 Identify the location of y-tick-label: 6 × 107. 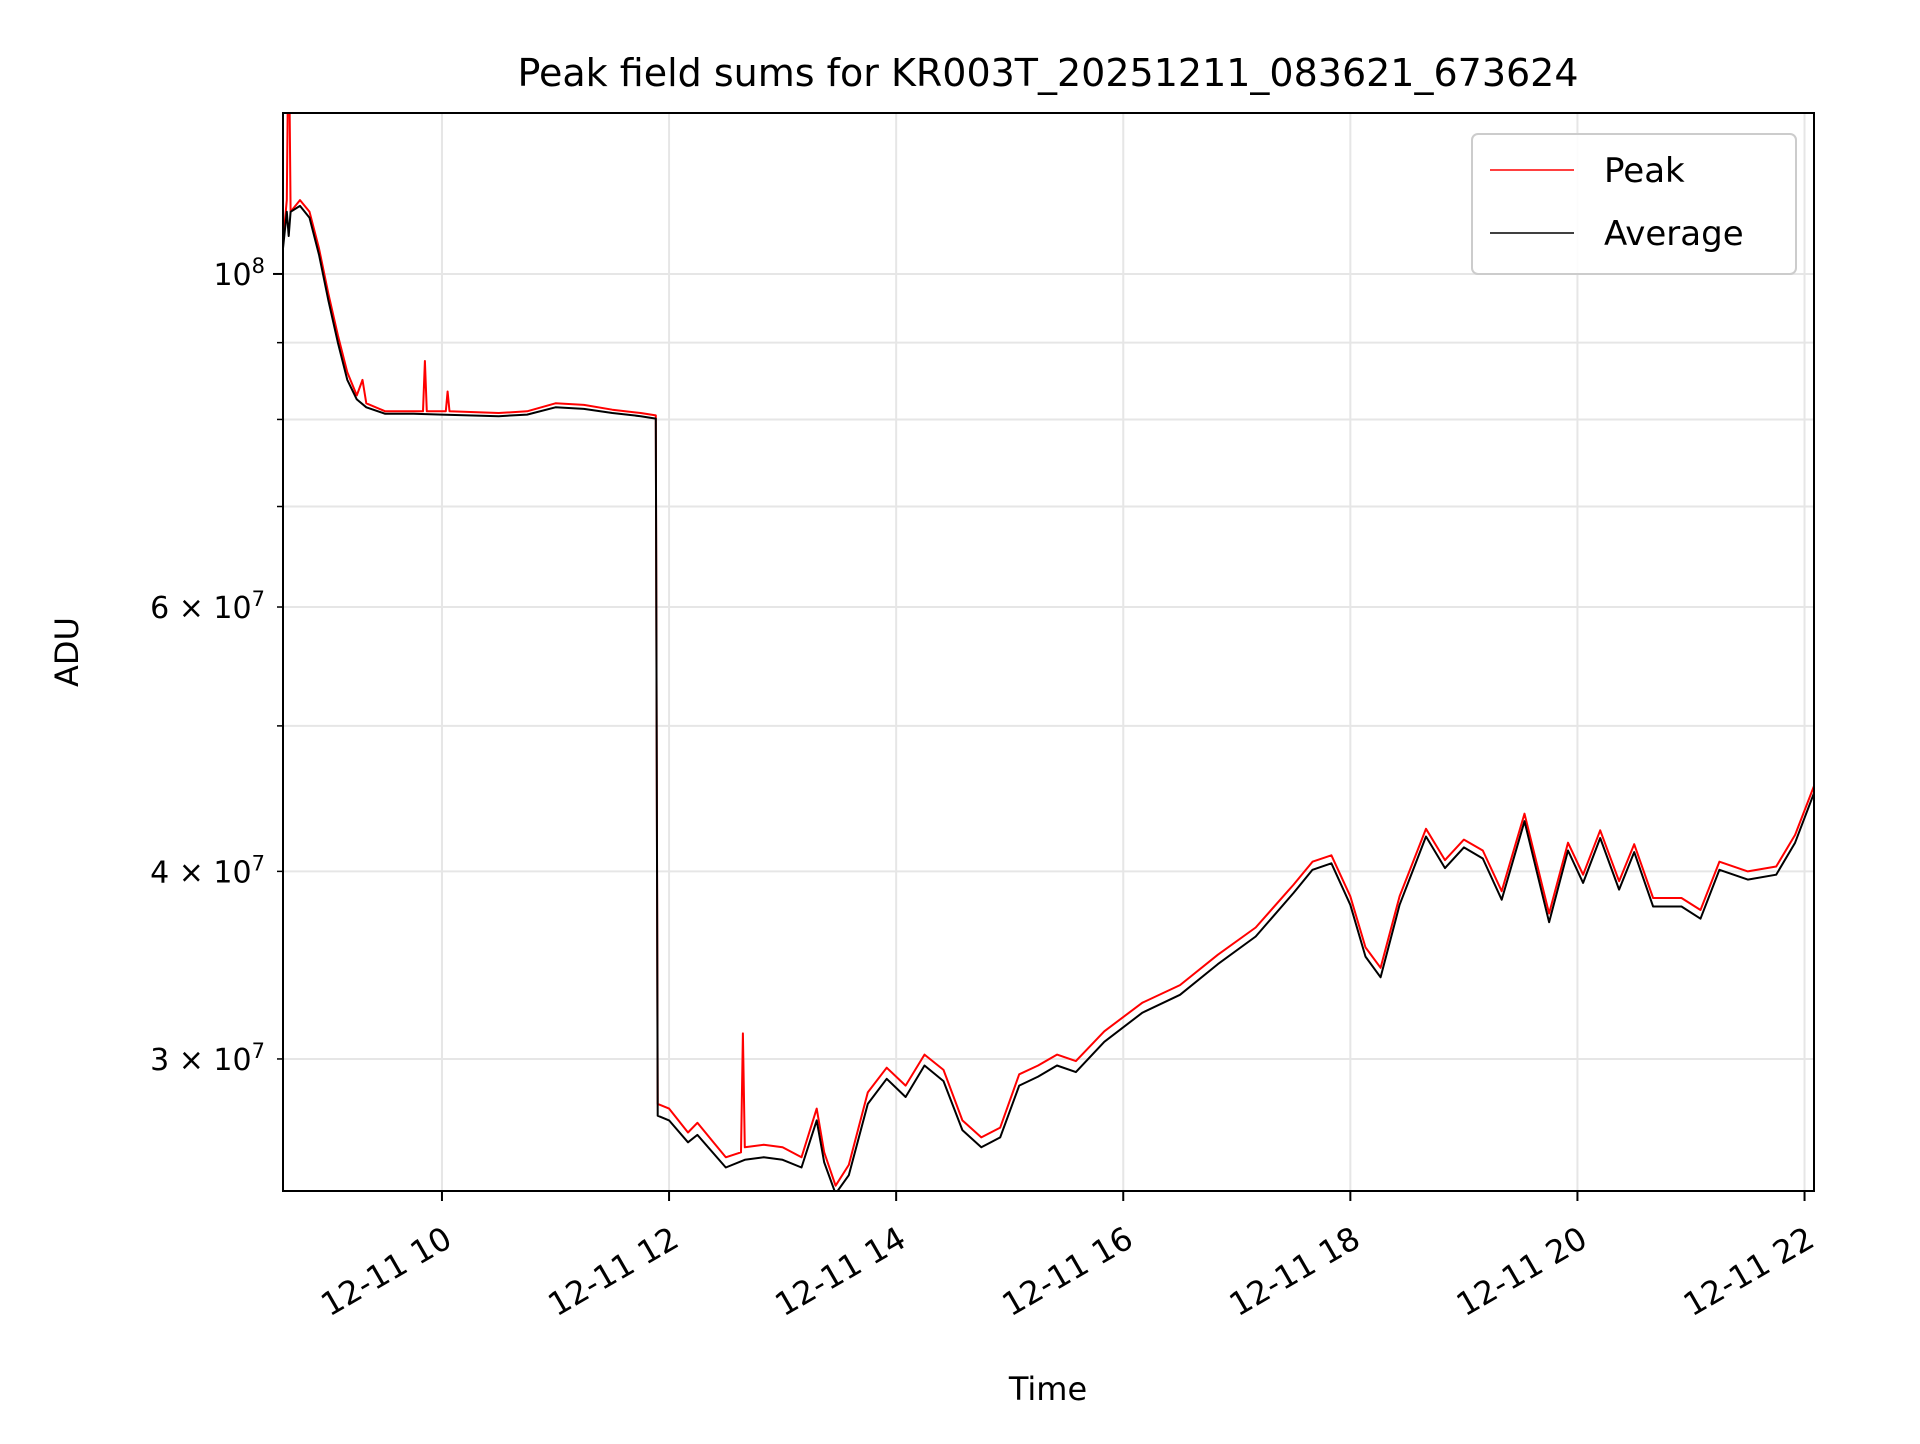
(207, 606).